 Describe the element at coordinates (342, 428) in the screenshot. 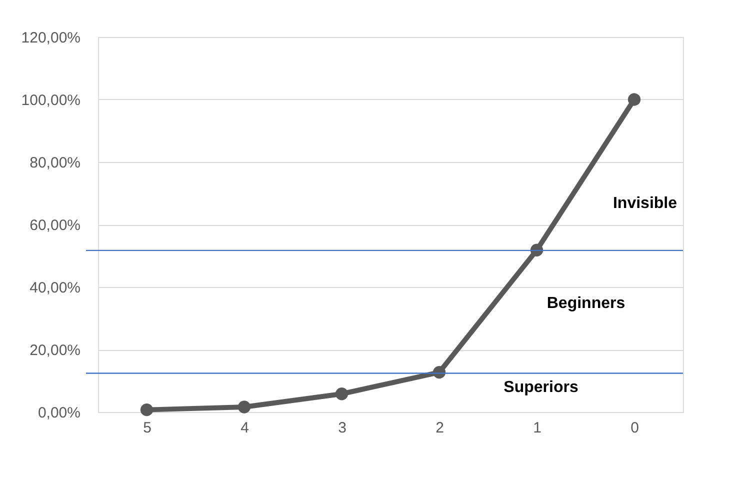

I see `x-tick-label: 3` at that location.